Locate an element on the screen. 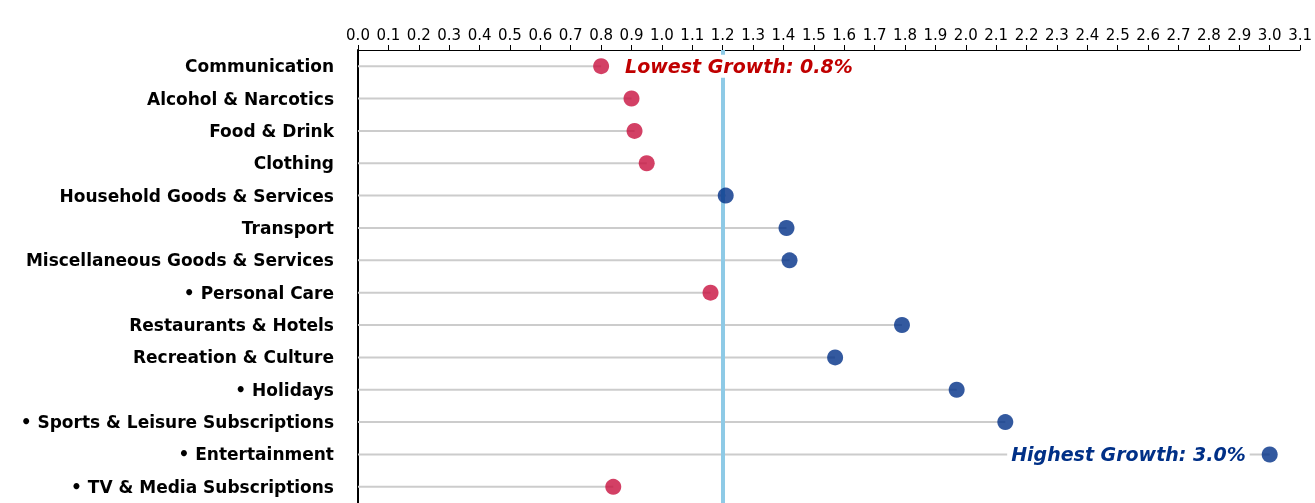 The image size is (1315, 503). y-tick-label: Household Goods & Services is located at coordinates (196, 195).